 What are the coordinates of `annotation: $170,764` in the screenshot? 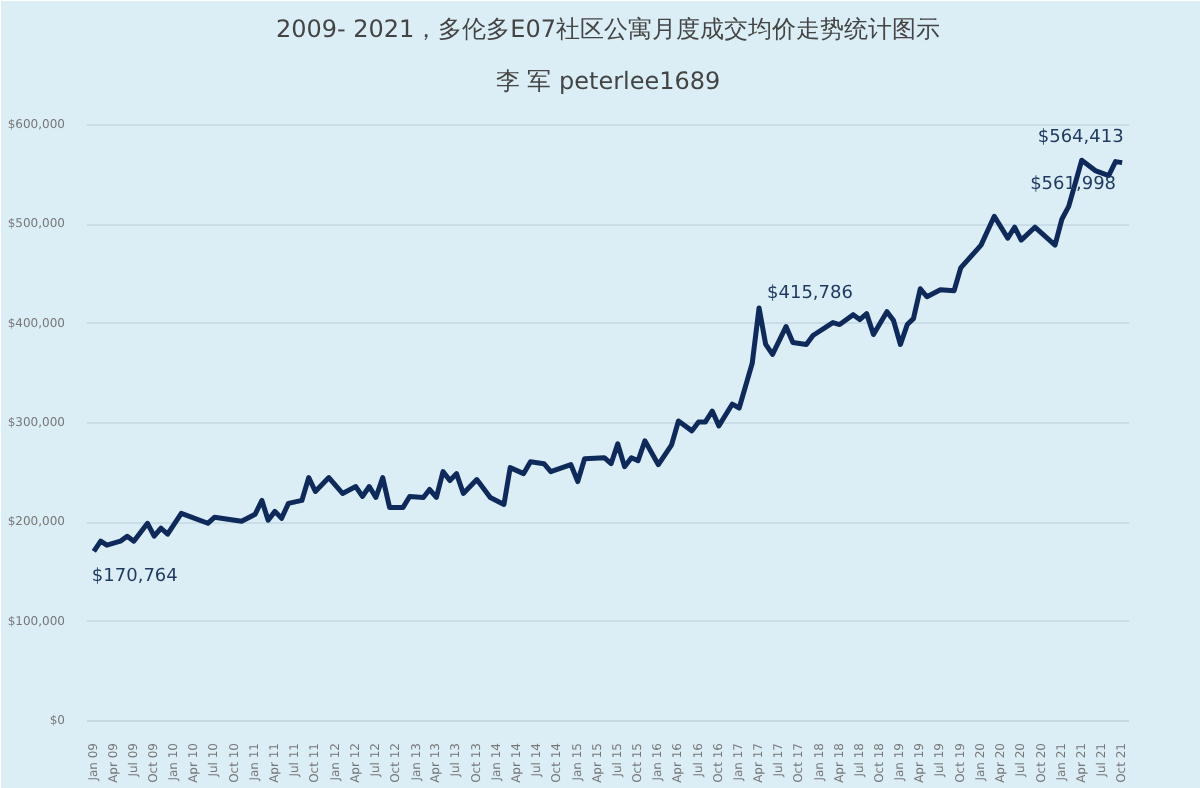 It's located at (135, 577).